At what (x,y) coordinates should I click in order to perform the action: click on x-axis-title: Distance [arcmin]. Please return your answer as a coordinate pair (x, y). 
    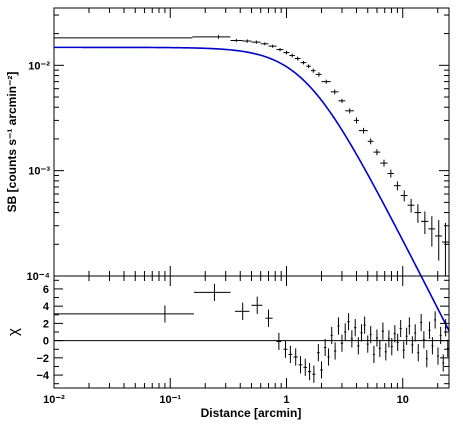
    Looking at the image, I should click on (251, 413).